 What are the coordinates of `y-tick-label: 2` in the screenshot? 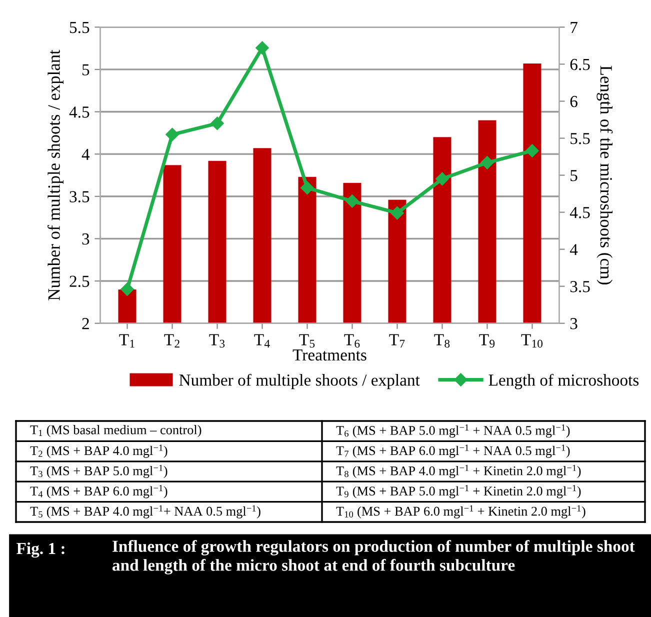 It's located at (85, 324).